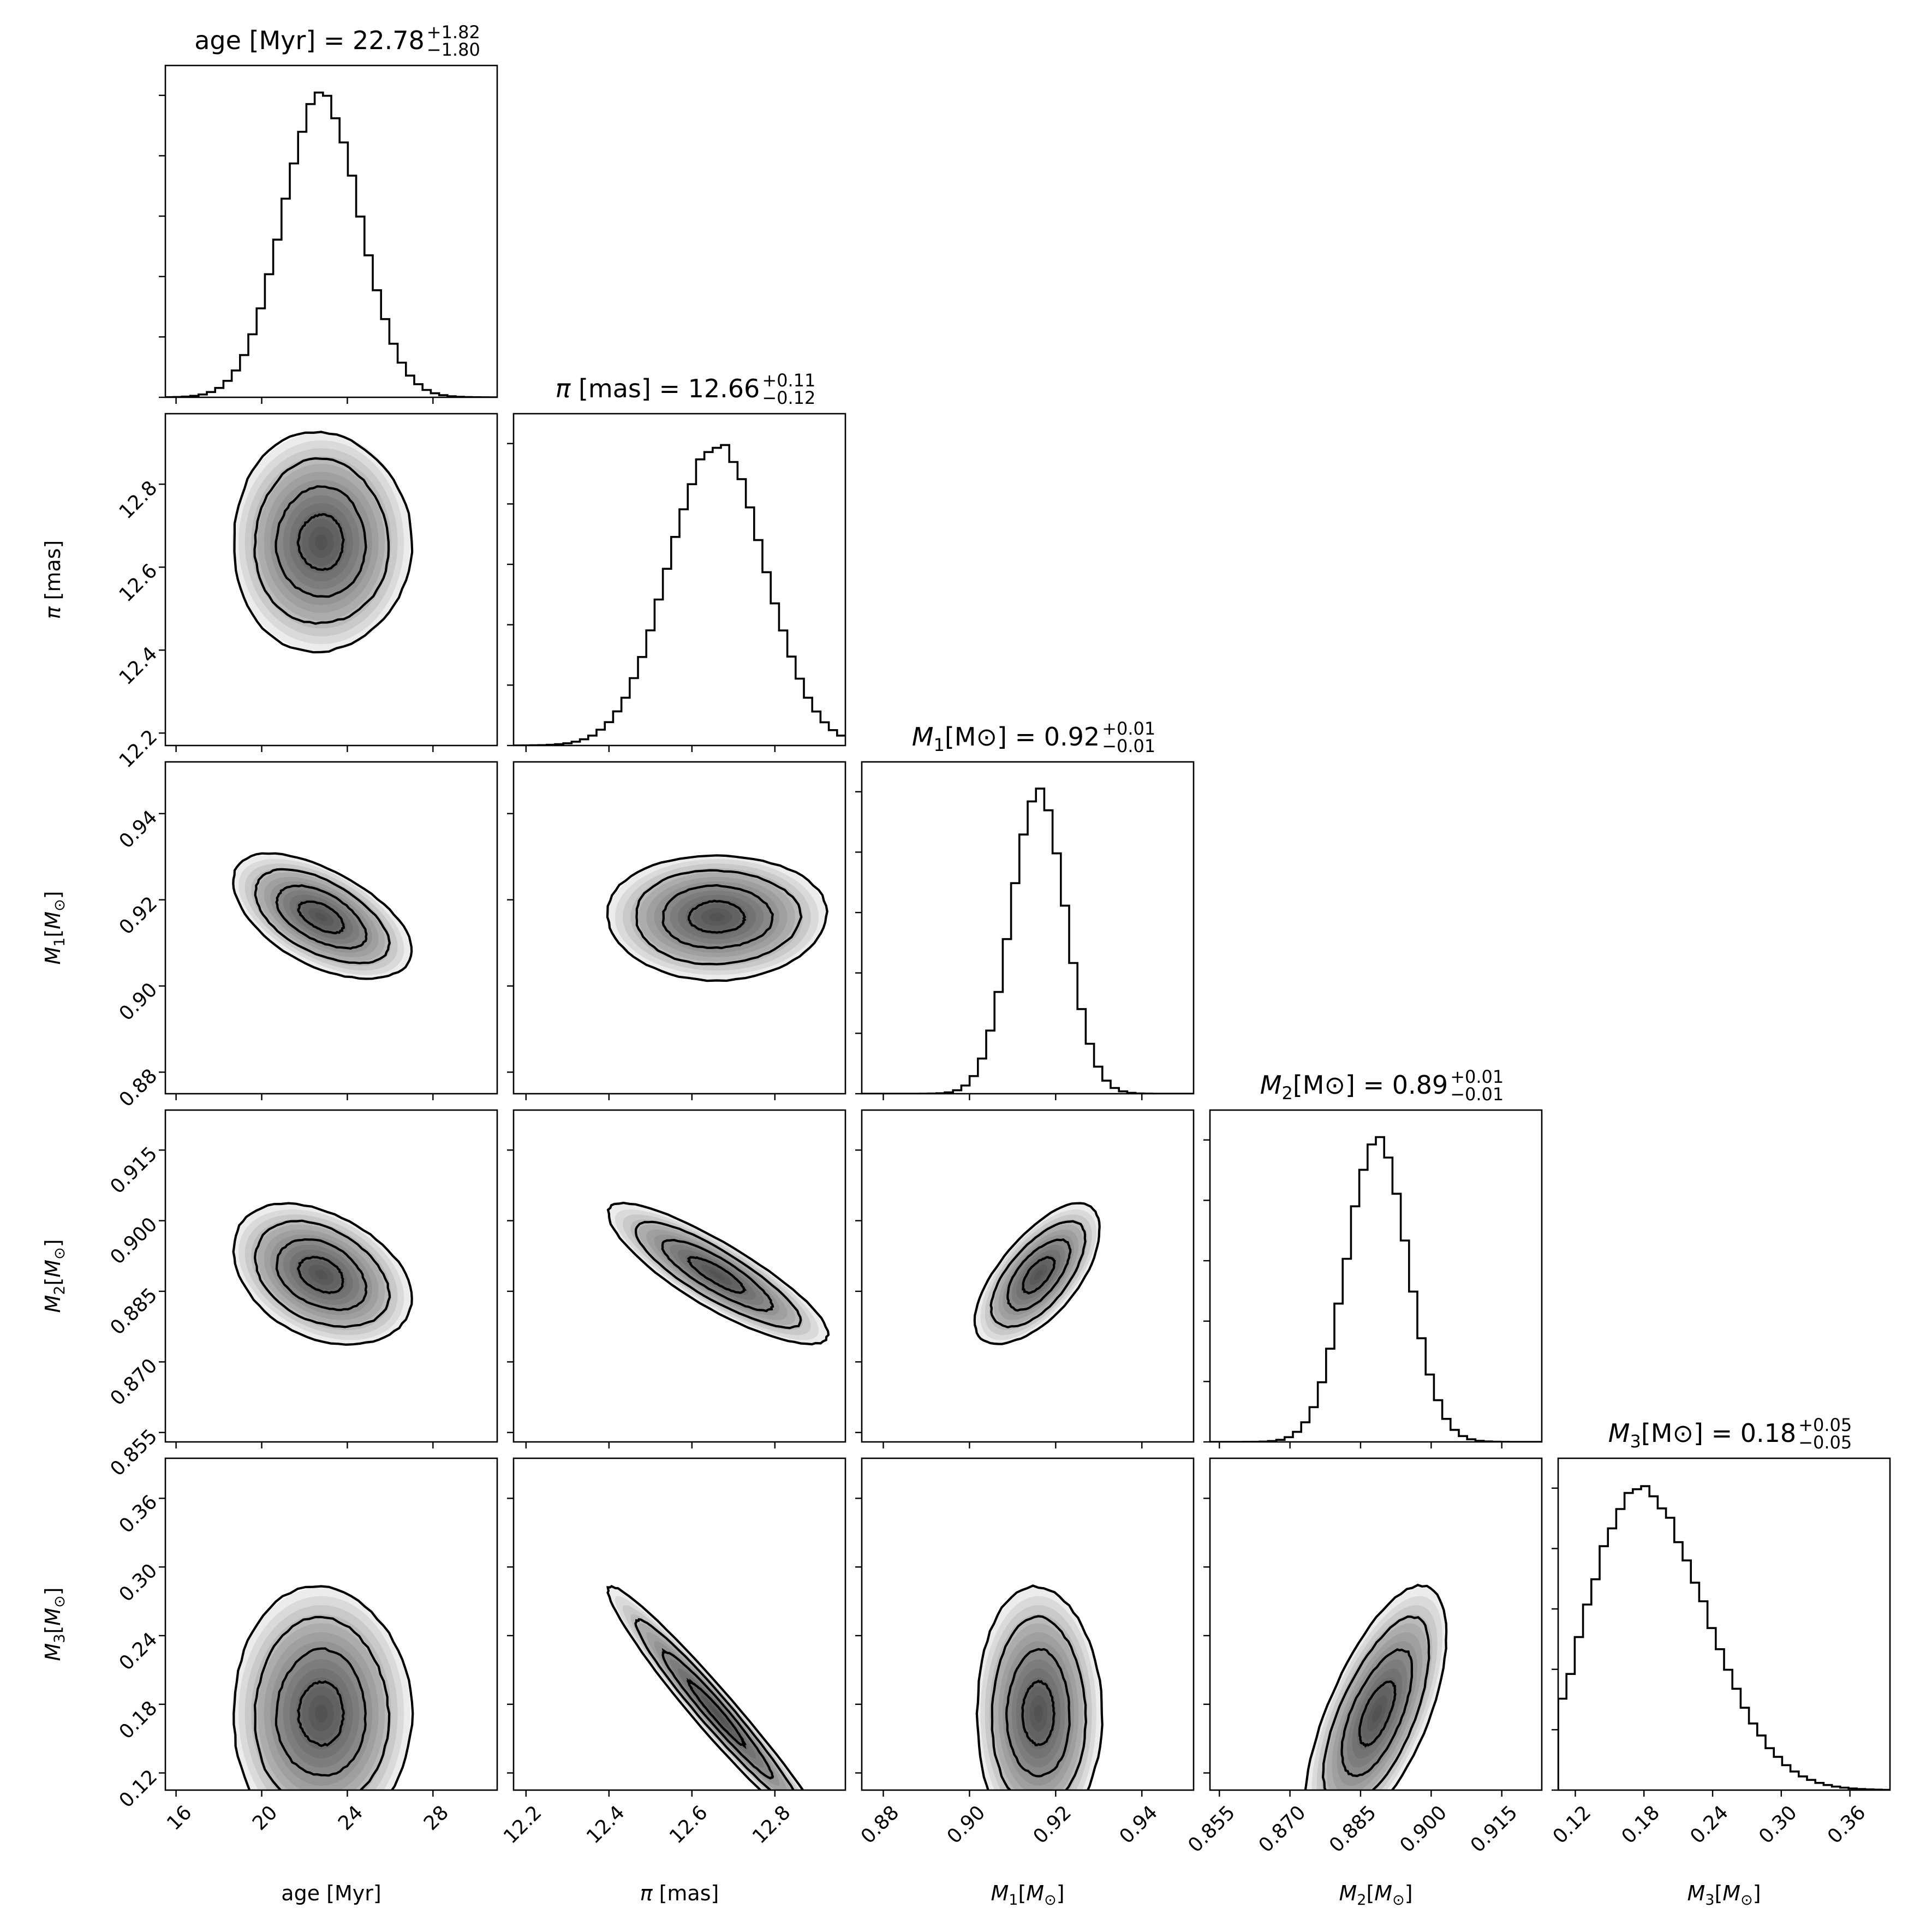  Describe the element at coordinates (436, 1818) in the screenshot. I see `x-tick-label: 28` at that location.